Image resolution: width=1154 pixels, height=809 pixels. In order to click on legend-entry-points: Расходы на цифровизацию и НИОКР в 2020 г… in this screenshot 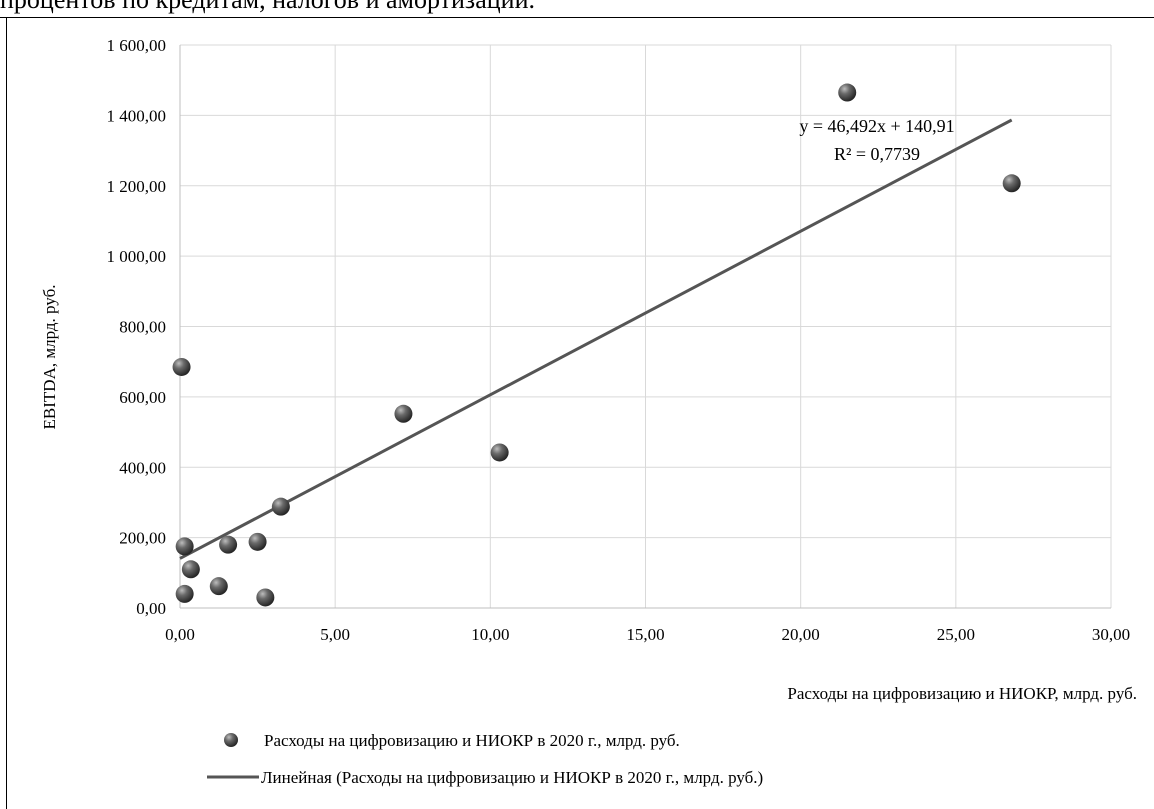, I will do `click(472, 740)`.